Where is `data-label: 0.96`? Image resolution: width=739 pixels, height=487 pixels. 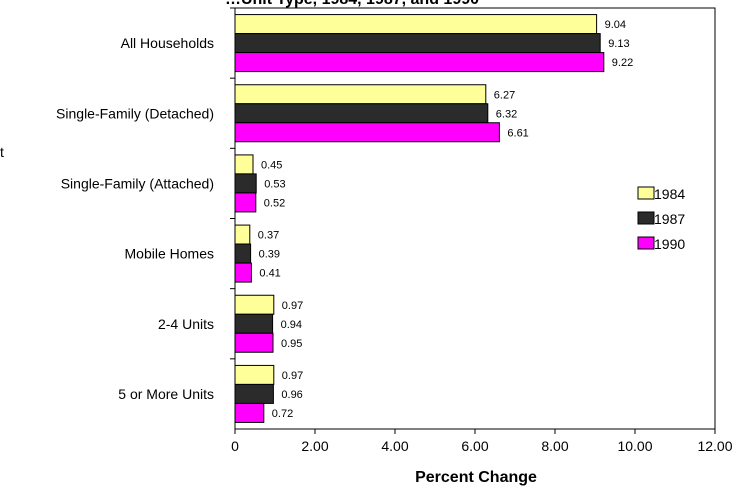
data-label: 0.96 is located at coordinates (291, 395).